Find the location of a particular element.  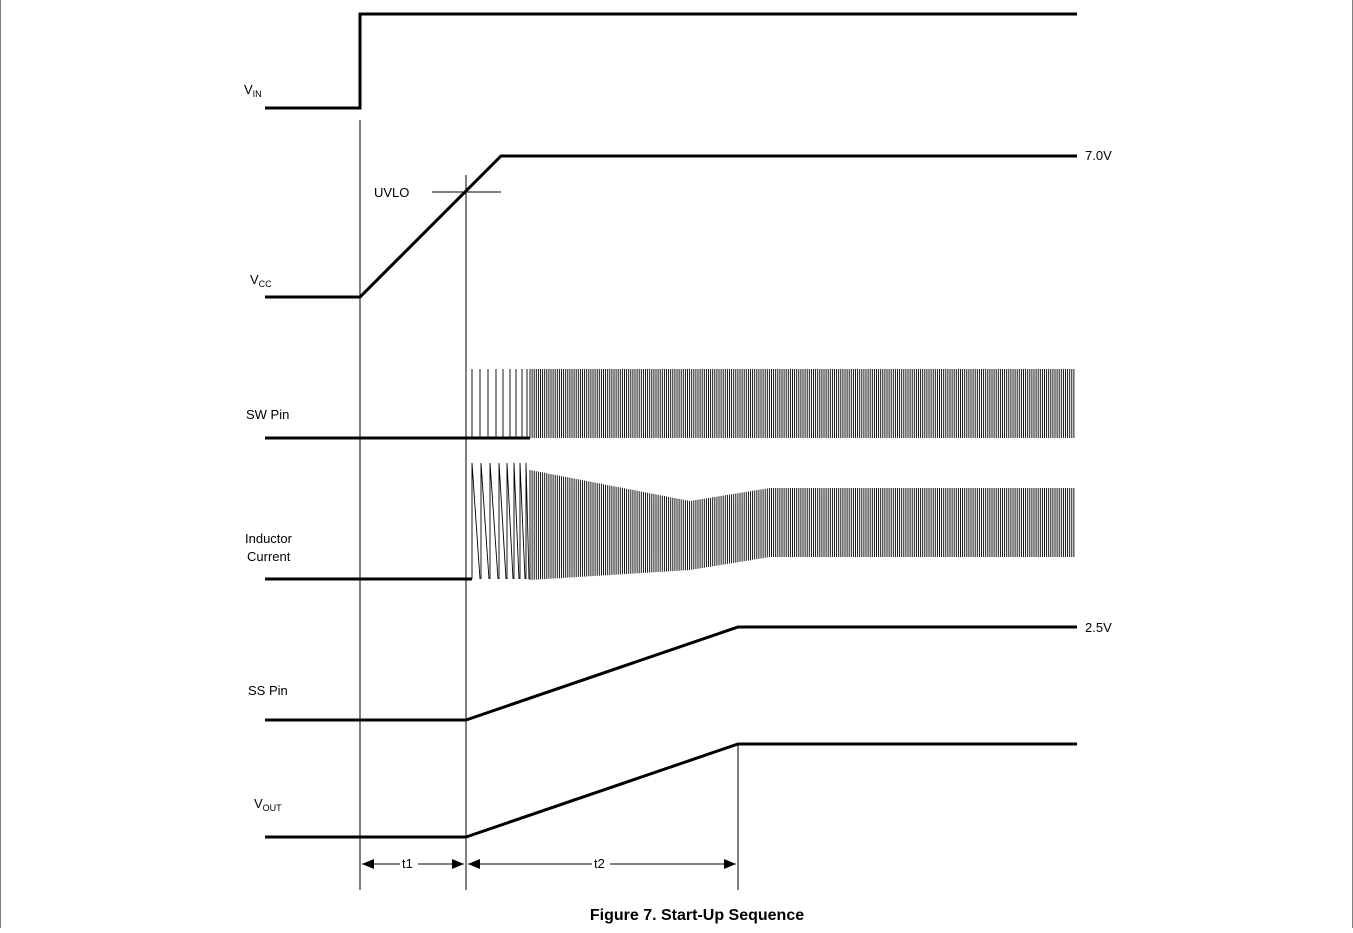

t2-label: t2 is located at coordinates (599, 863).